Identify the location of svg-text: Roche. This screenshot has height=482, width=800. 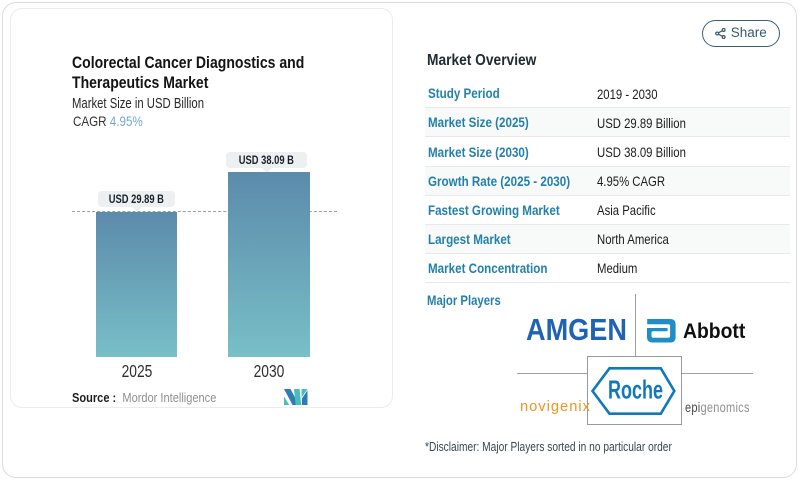
(635, 389).